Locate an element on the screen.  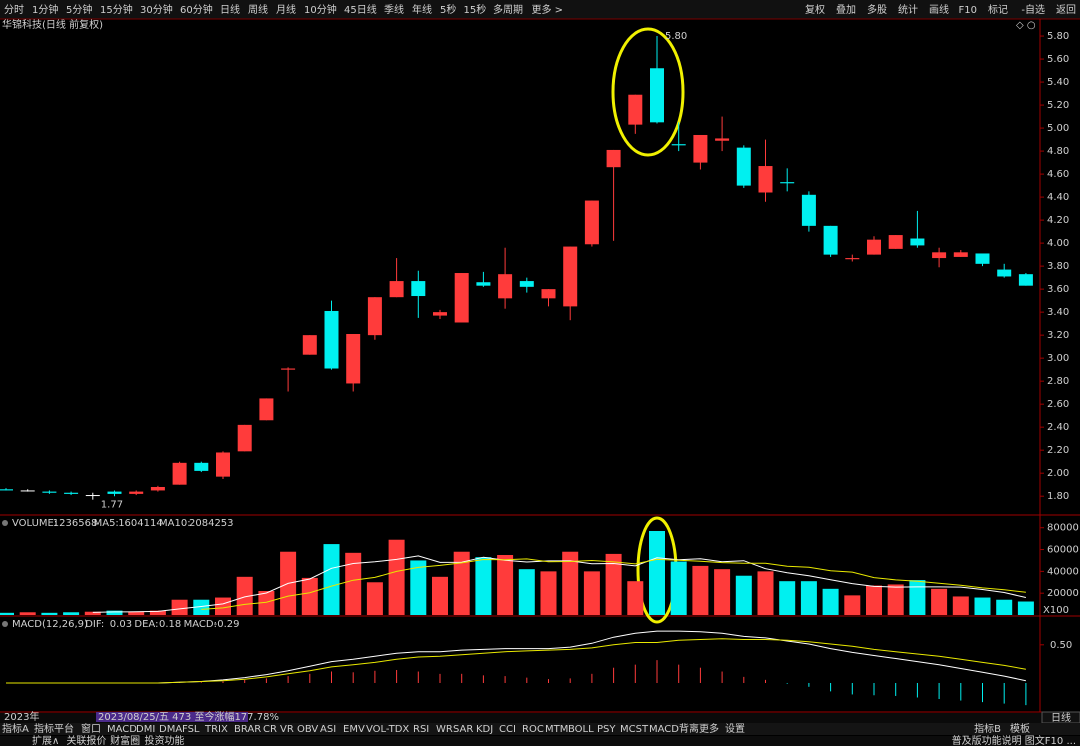
toolbar-item: 60分钟 is located at coordinates (196, 9).